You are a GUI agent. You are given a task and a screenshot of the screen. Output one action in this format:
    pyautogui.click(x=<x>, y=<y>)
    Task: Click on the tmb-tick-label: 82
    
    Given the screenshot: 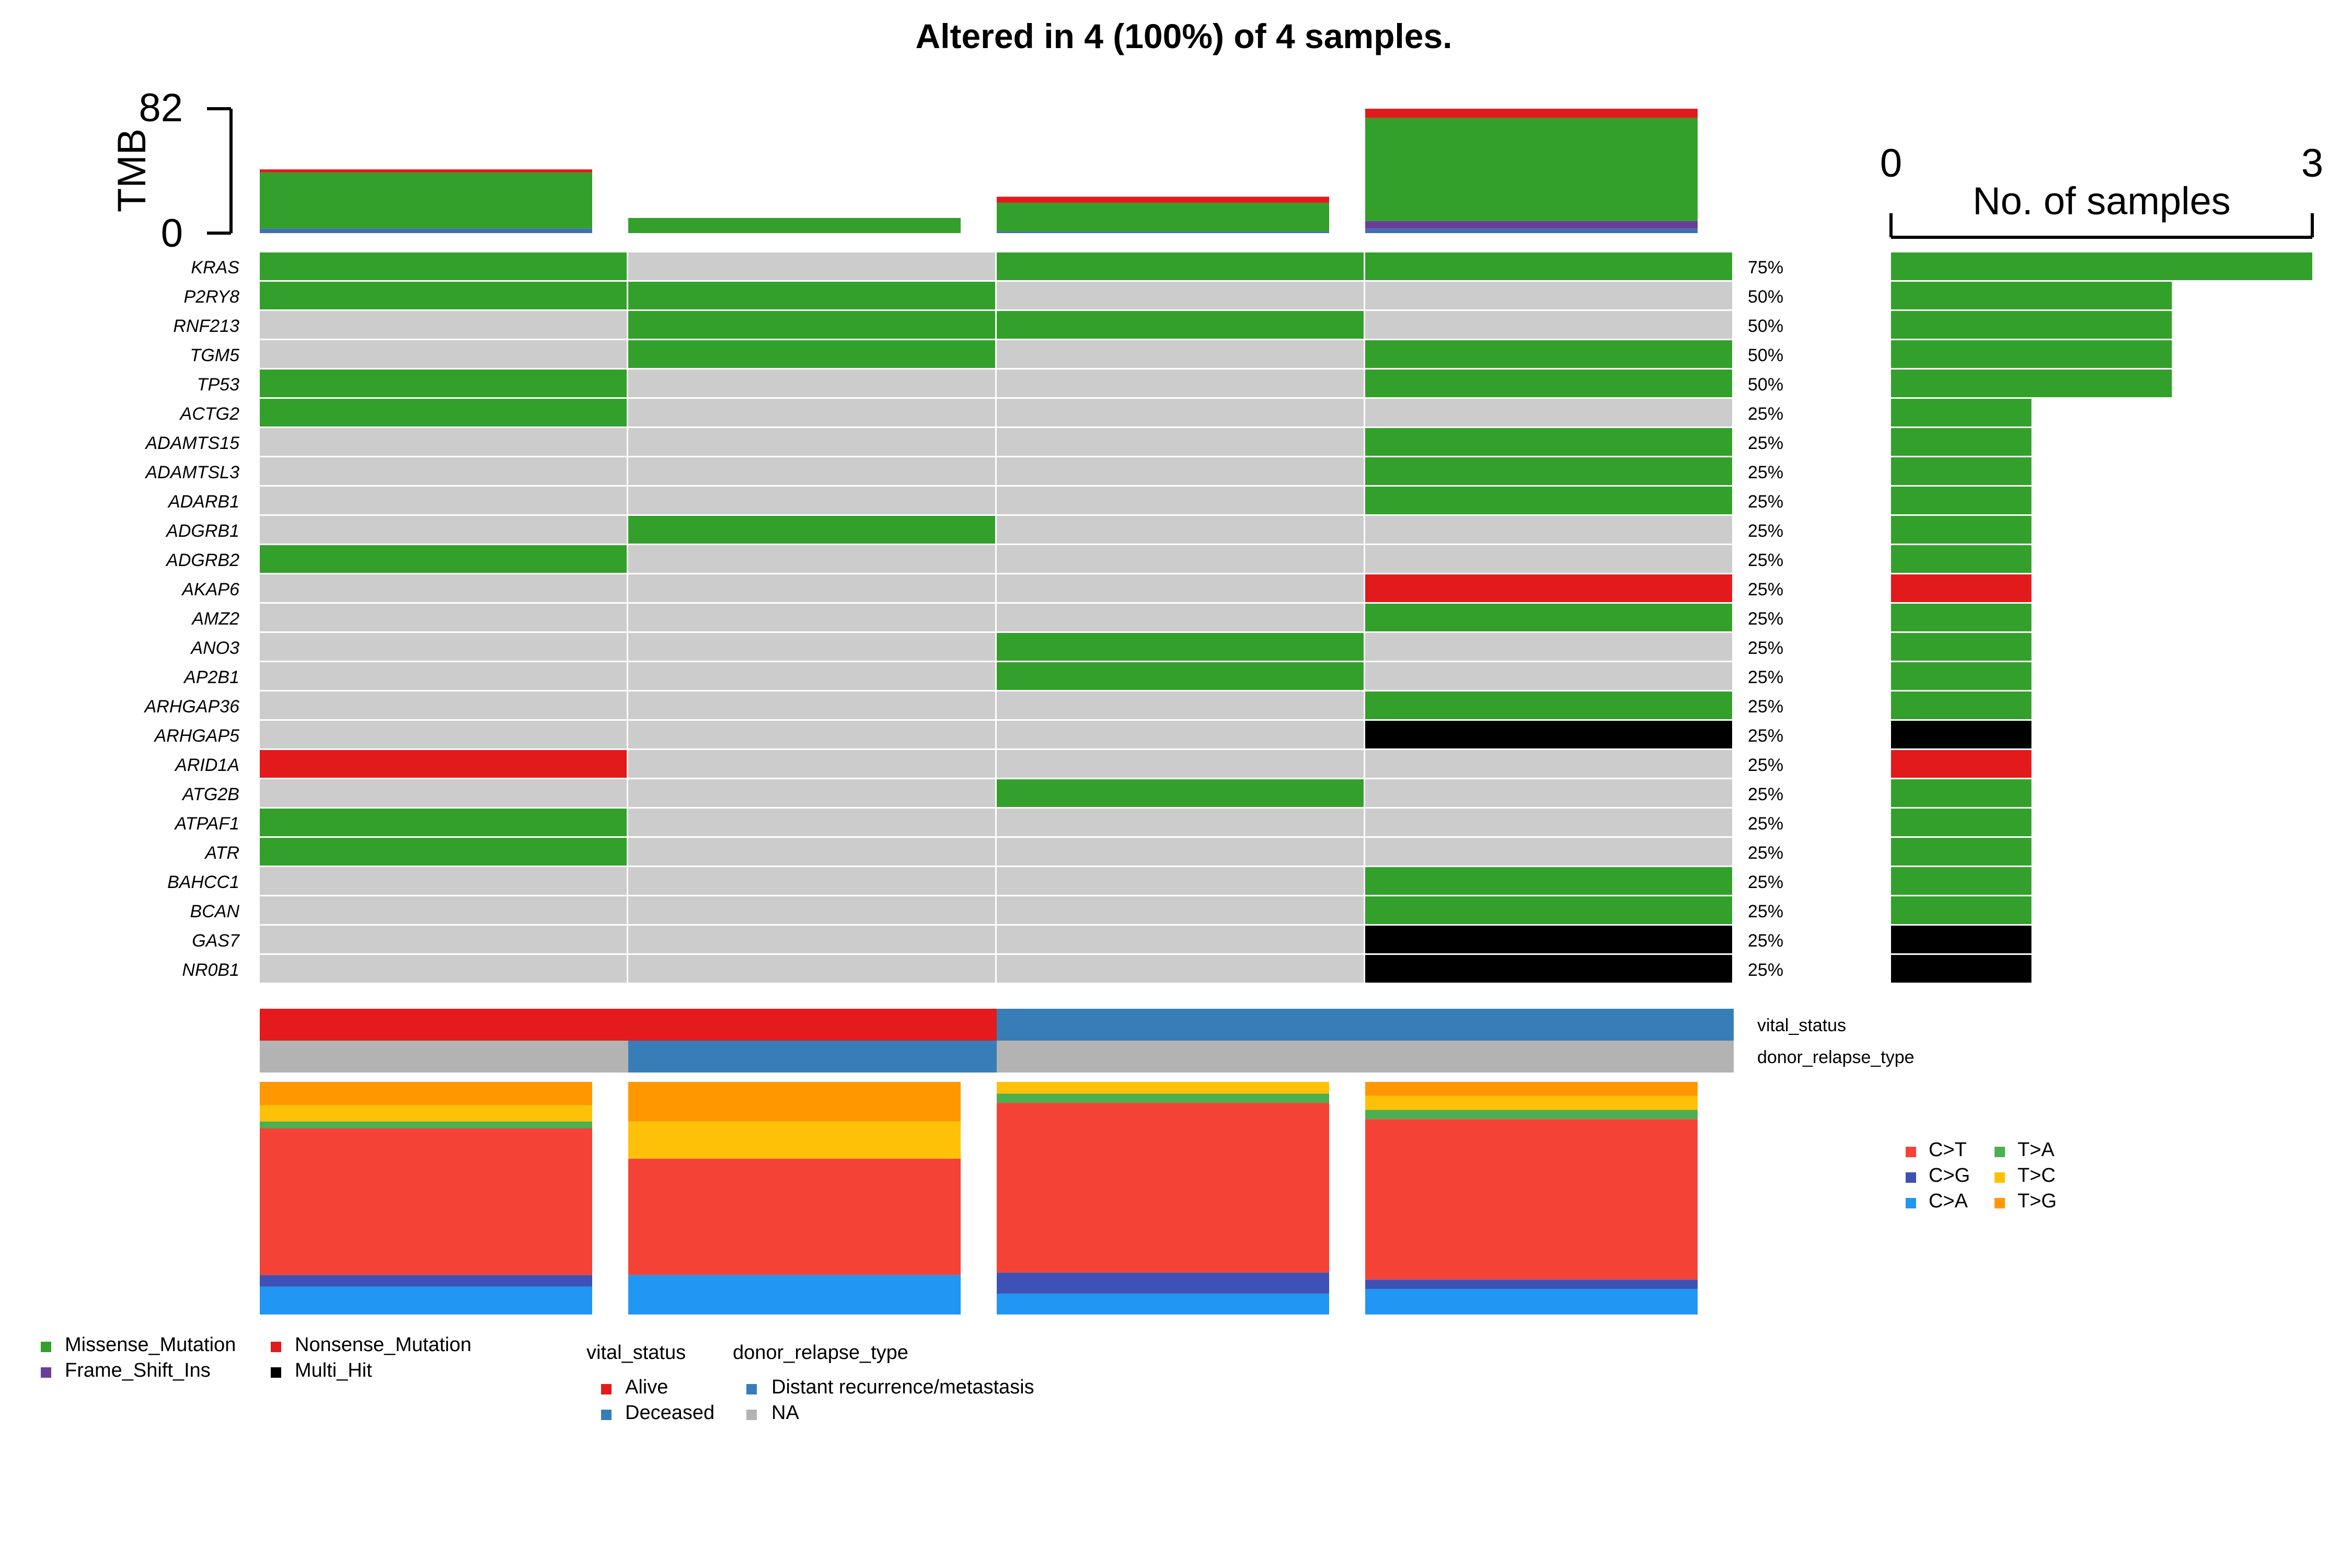 What is the action you would take?
    pyautogui.click(x=161, y=108)
    